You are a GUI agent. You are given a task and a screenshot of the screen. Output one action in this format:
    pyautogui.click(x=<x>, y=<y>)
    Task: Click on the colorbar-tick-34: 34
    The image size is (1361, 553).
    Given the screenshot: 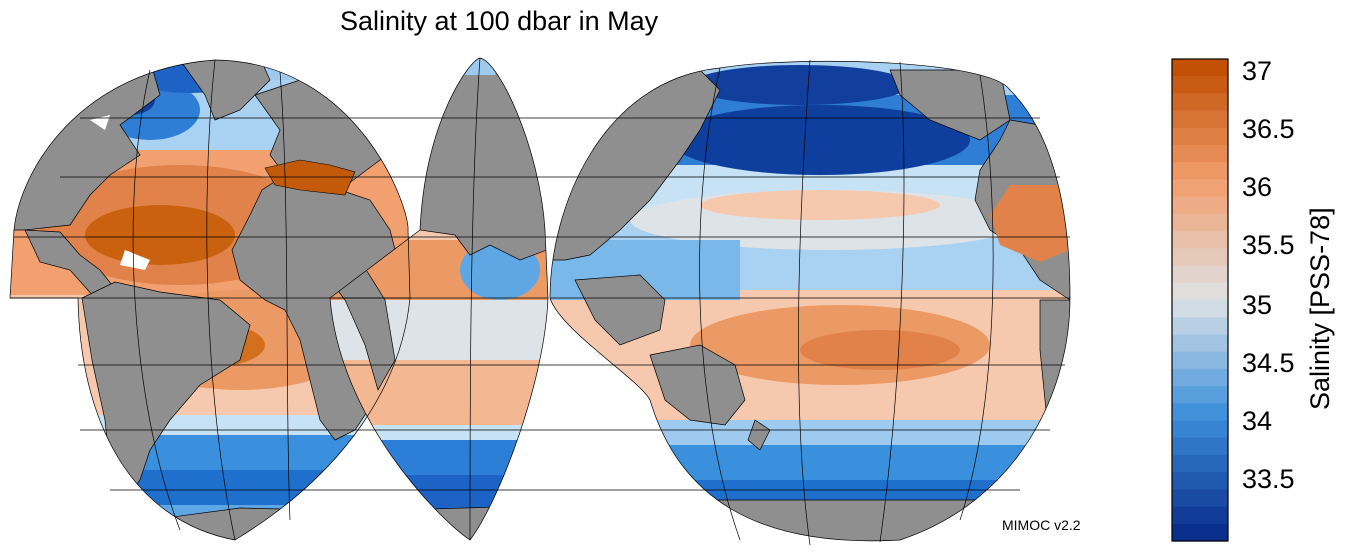 What is the action you would take?
    pyautogui.click(x=1257, y=421)
    